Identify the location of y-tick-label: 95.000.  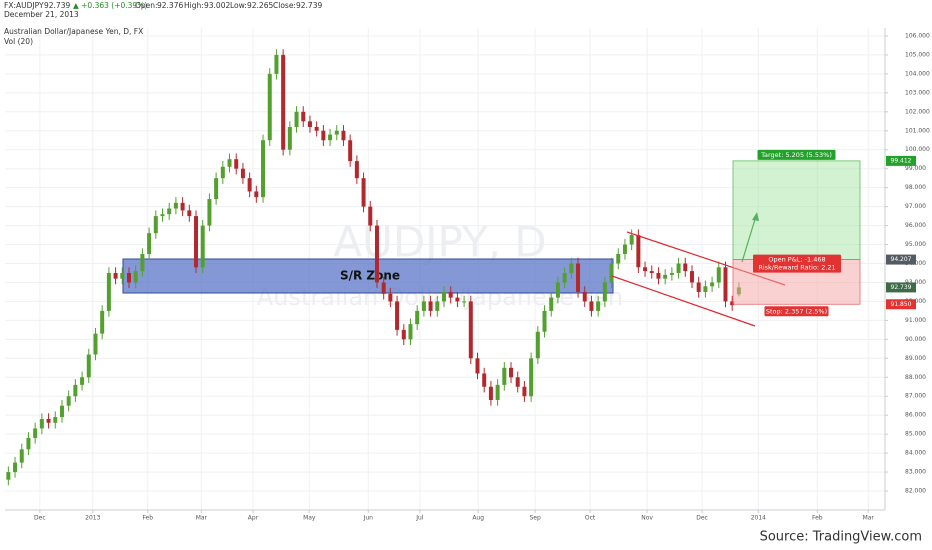
(915, 244).